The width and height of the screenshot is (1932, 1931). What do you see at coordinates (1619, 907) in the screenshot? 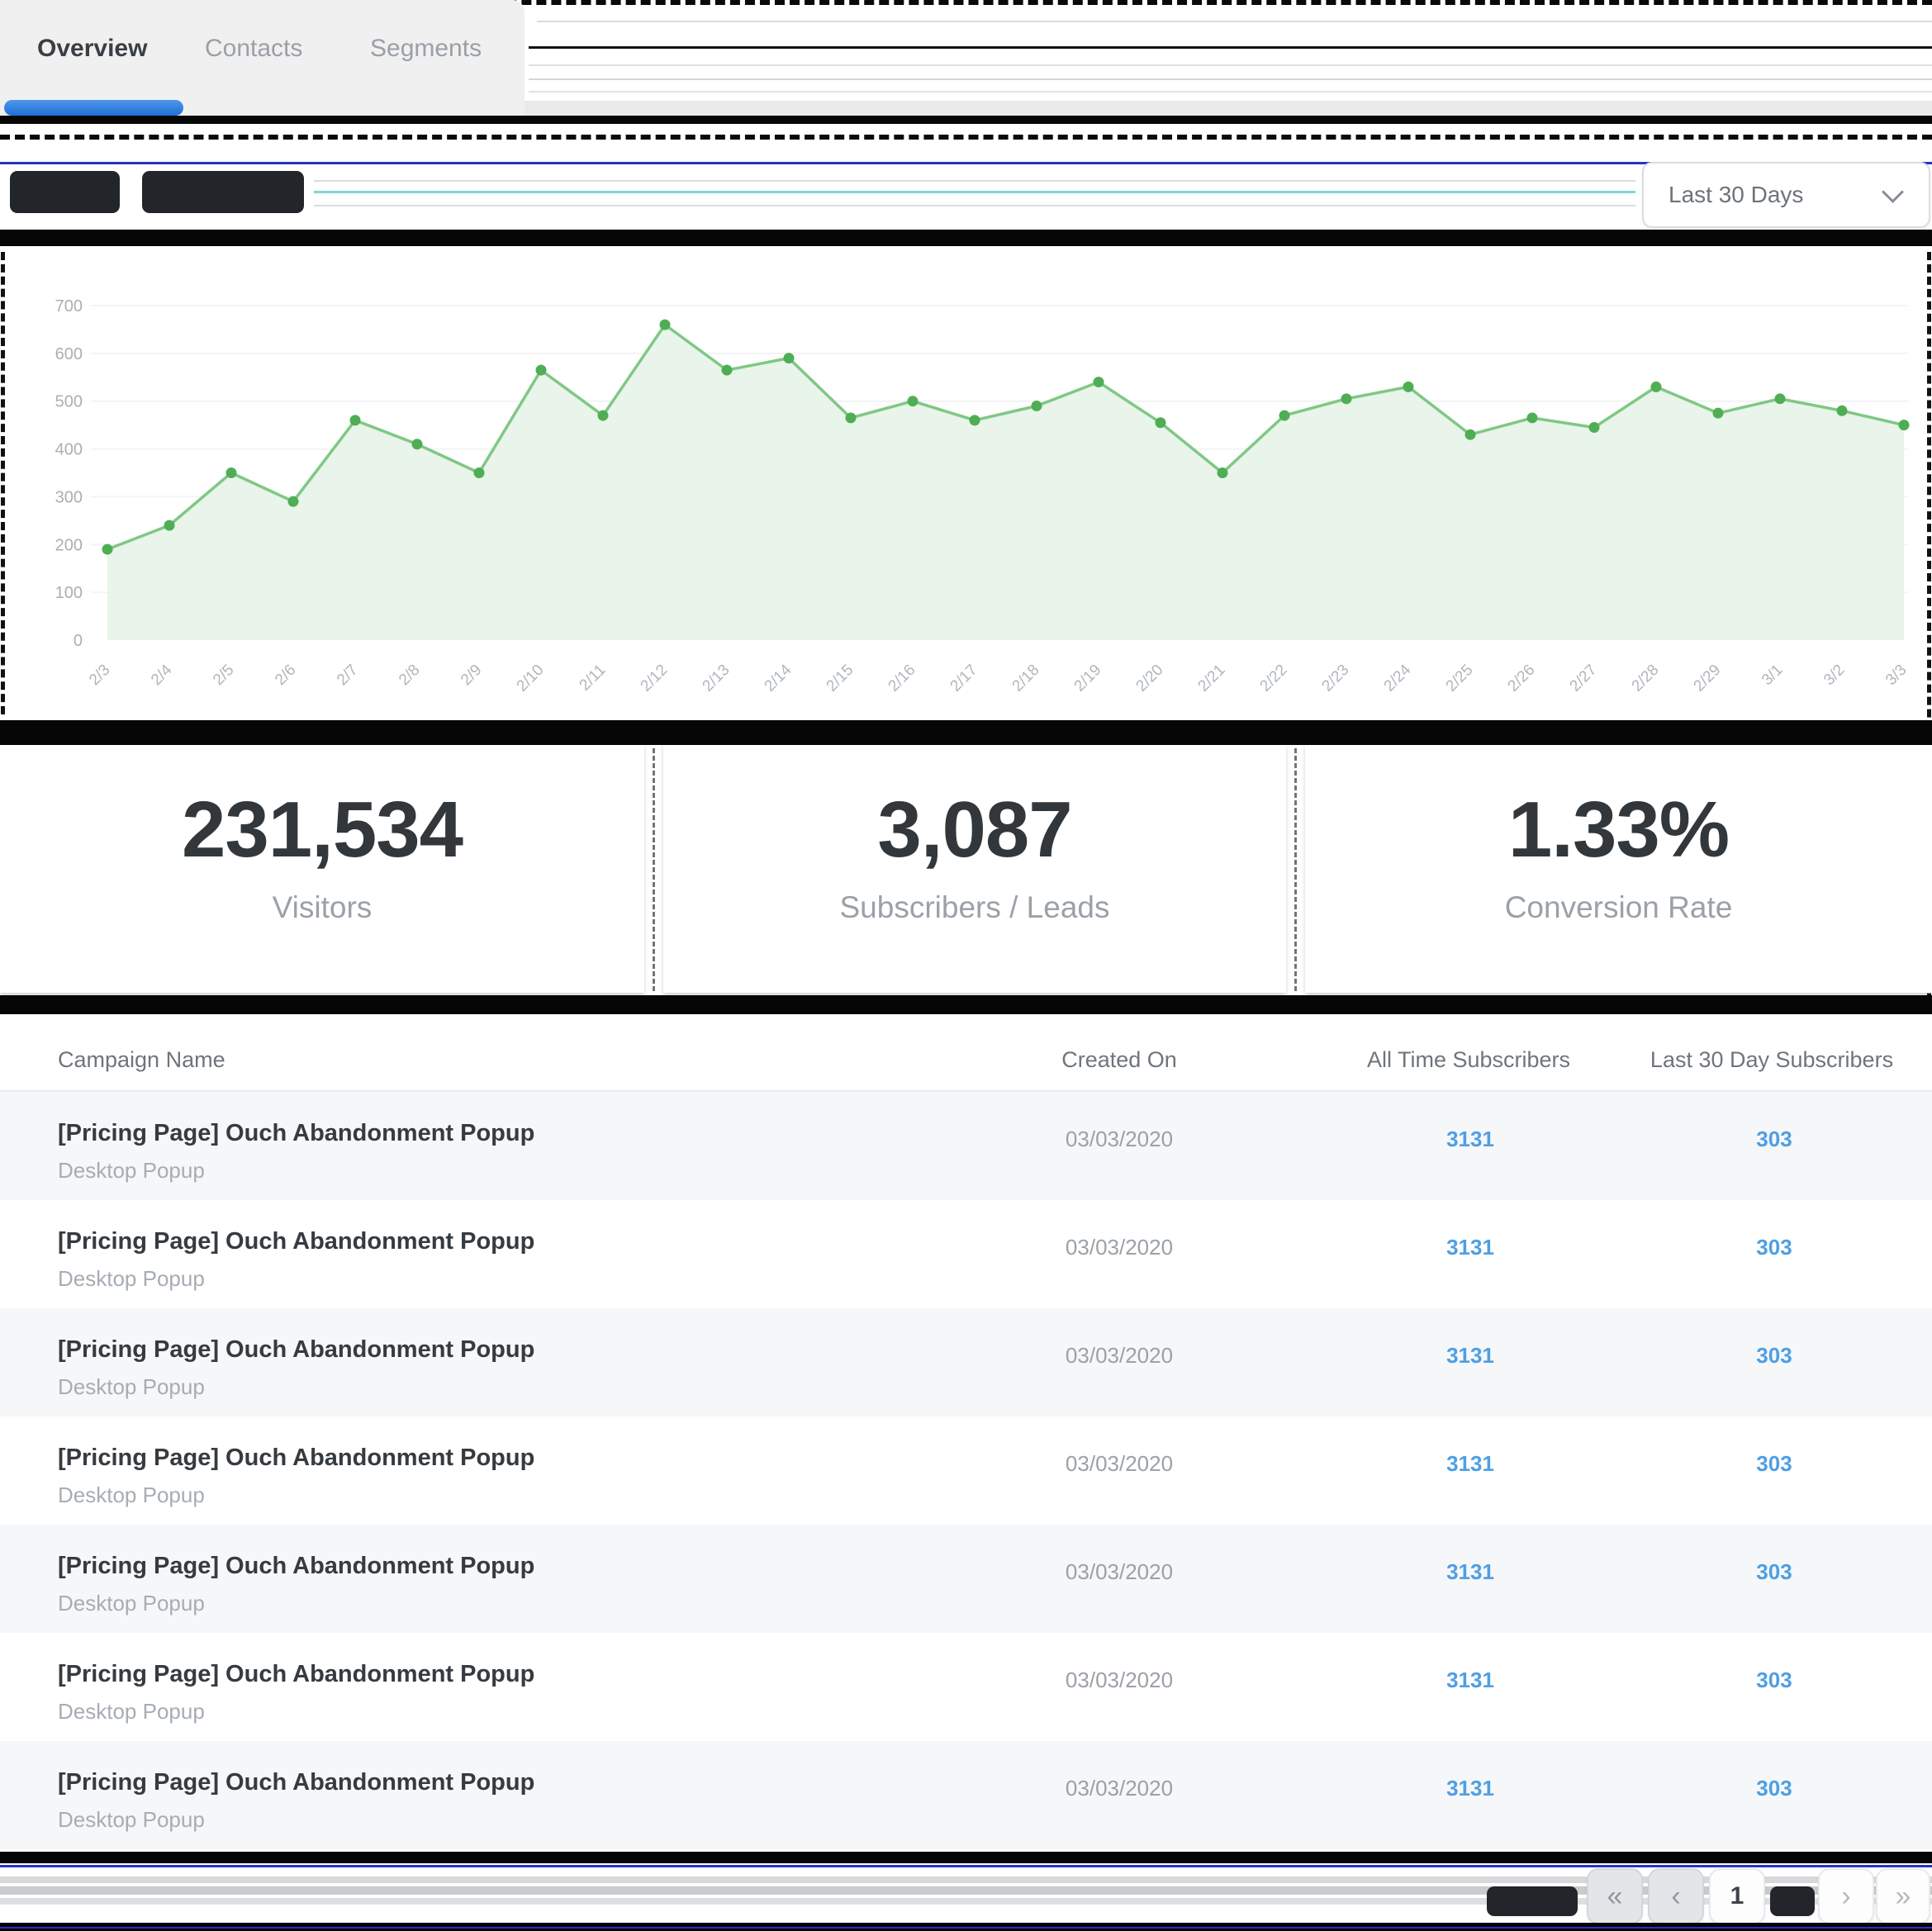
I see `conversion-label: Conversion Rate` at bounding box center [1619, 907].